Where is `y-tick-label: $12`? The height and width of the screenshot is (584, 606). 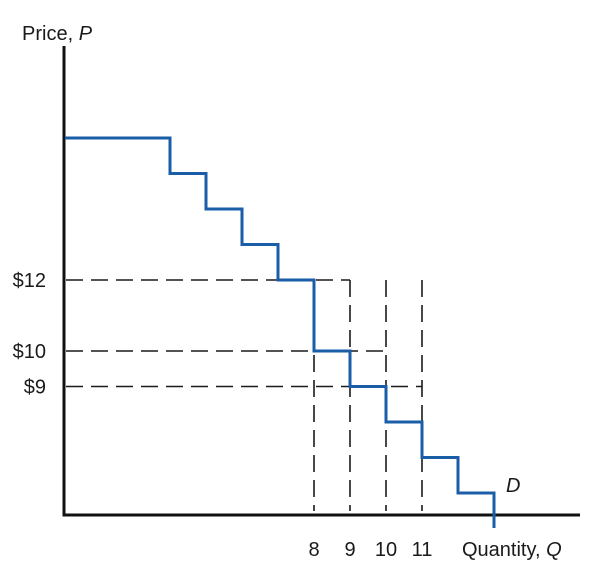 y-tick-label: $12 is located at coordinates (29, 281).